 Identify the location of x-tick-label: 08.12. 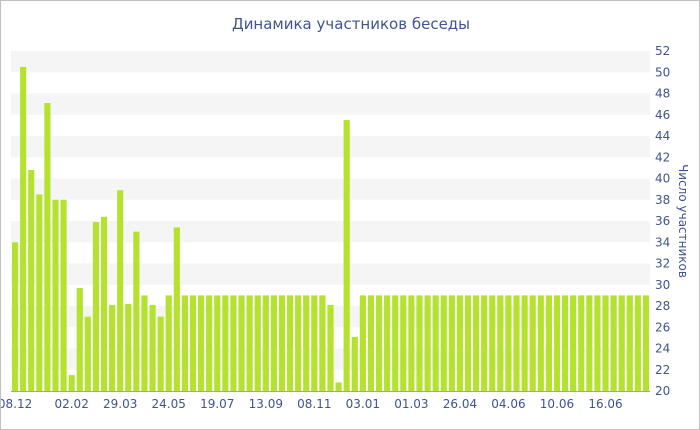
(16, 404).